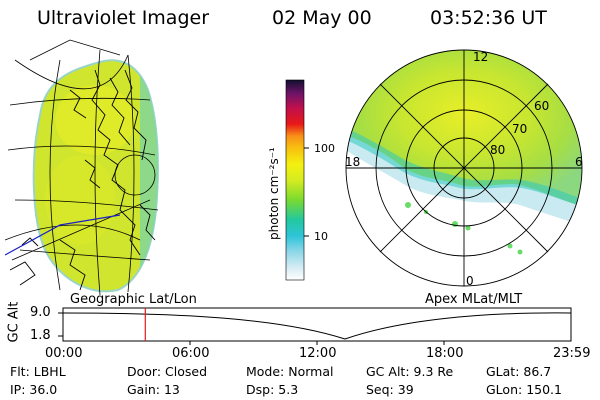 This screenshot has height=400, width=600. I want to click on footer-seq: Seq: 39, so click(390, 389).